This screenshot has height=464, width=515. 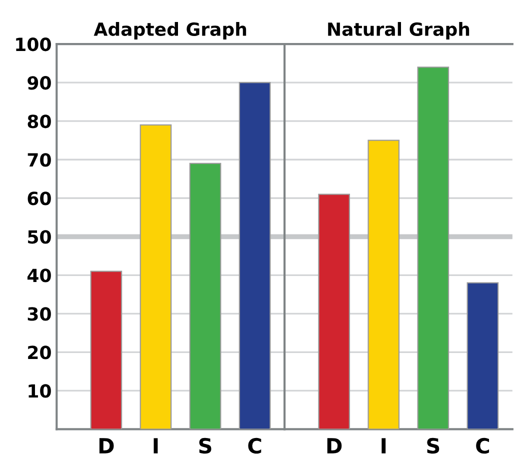 What do you see at coordinates (39, 391) in the screenshot?
I see `y-tick-label: 10` at bounding box center [39, 391].